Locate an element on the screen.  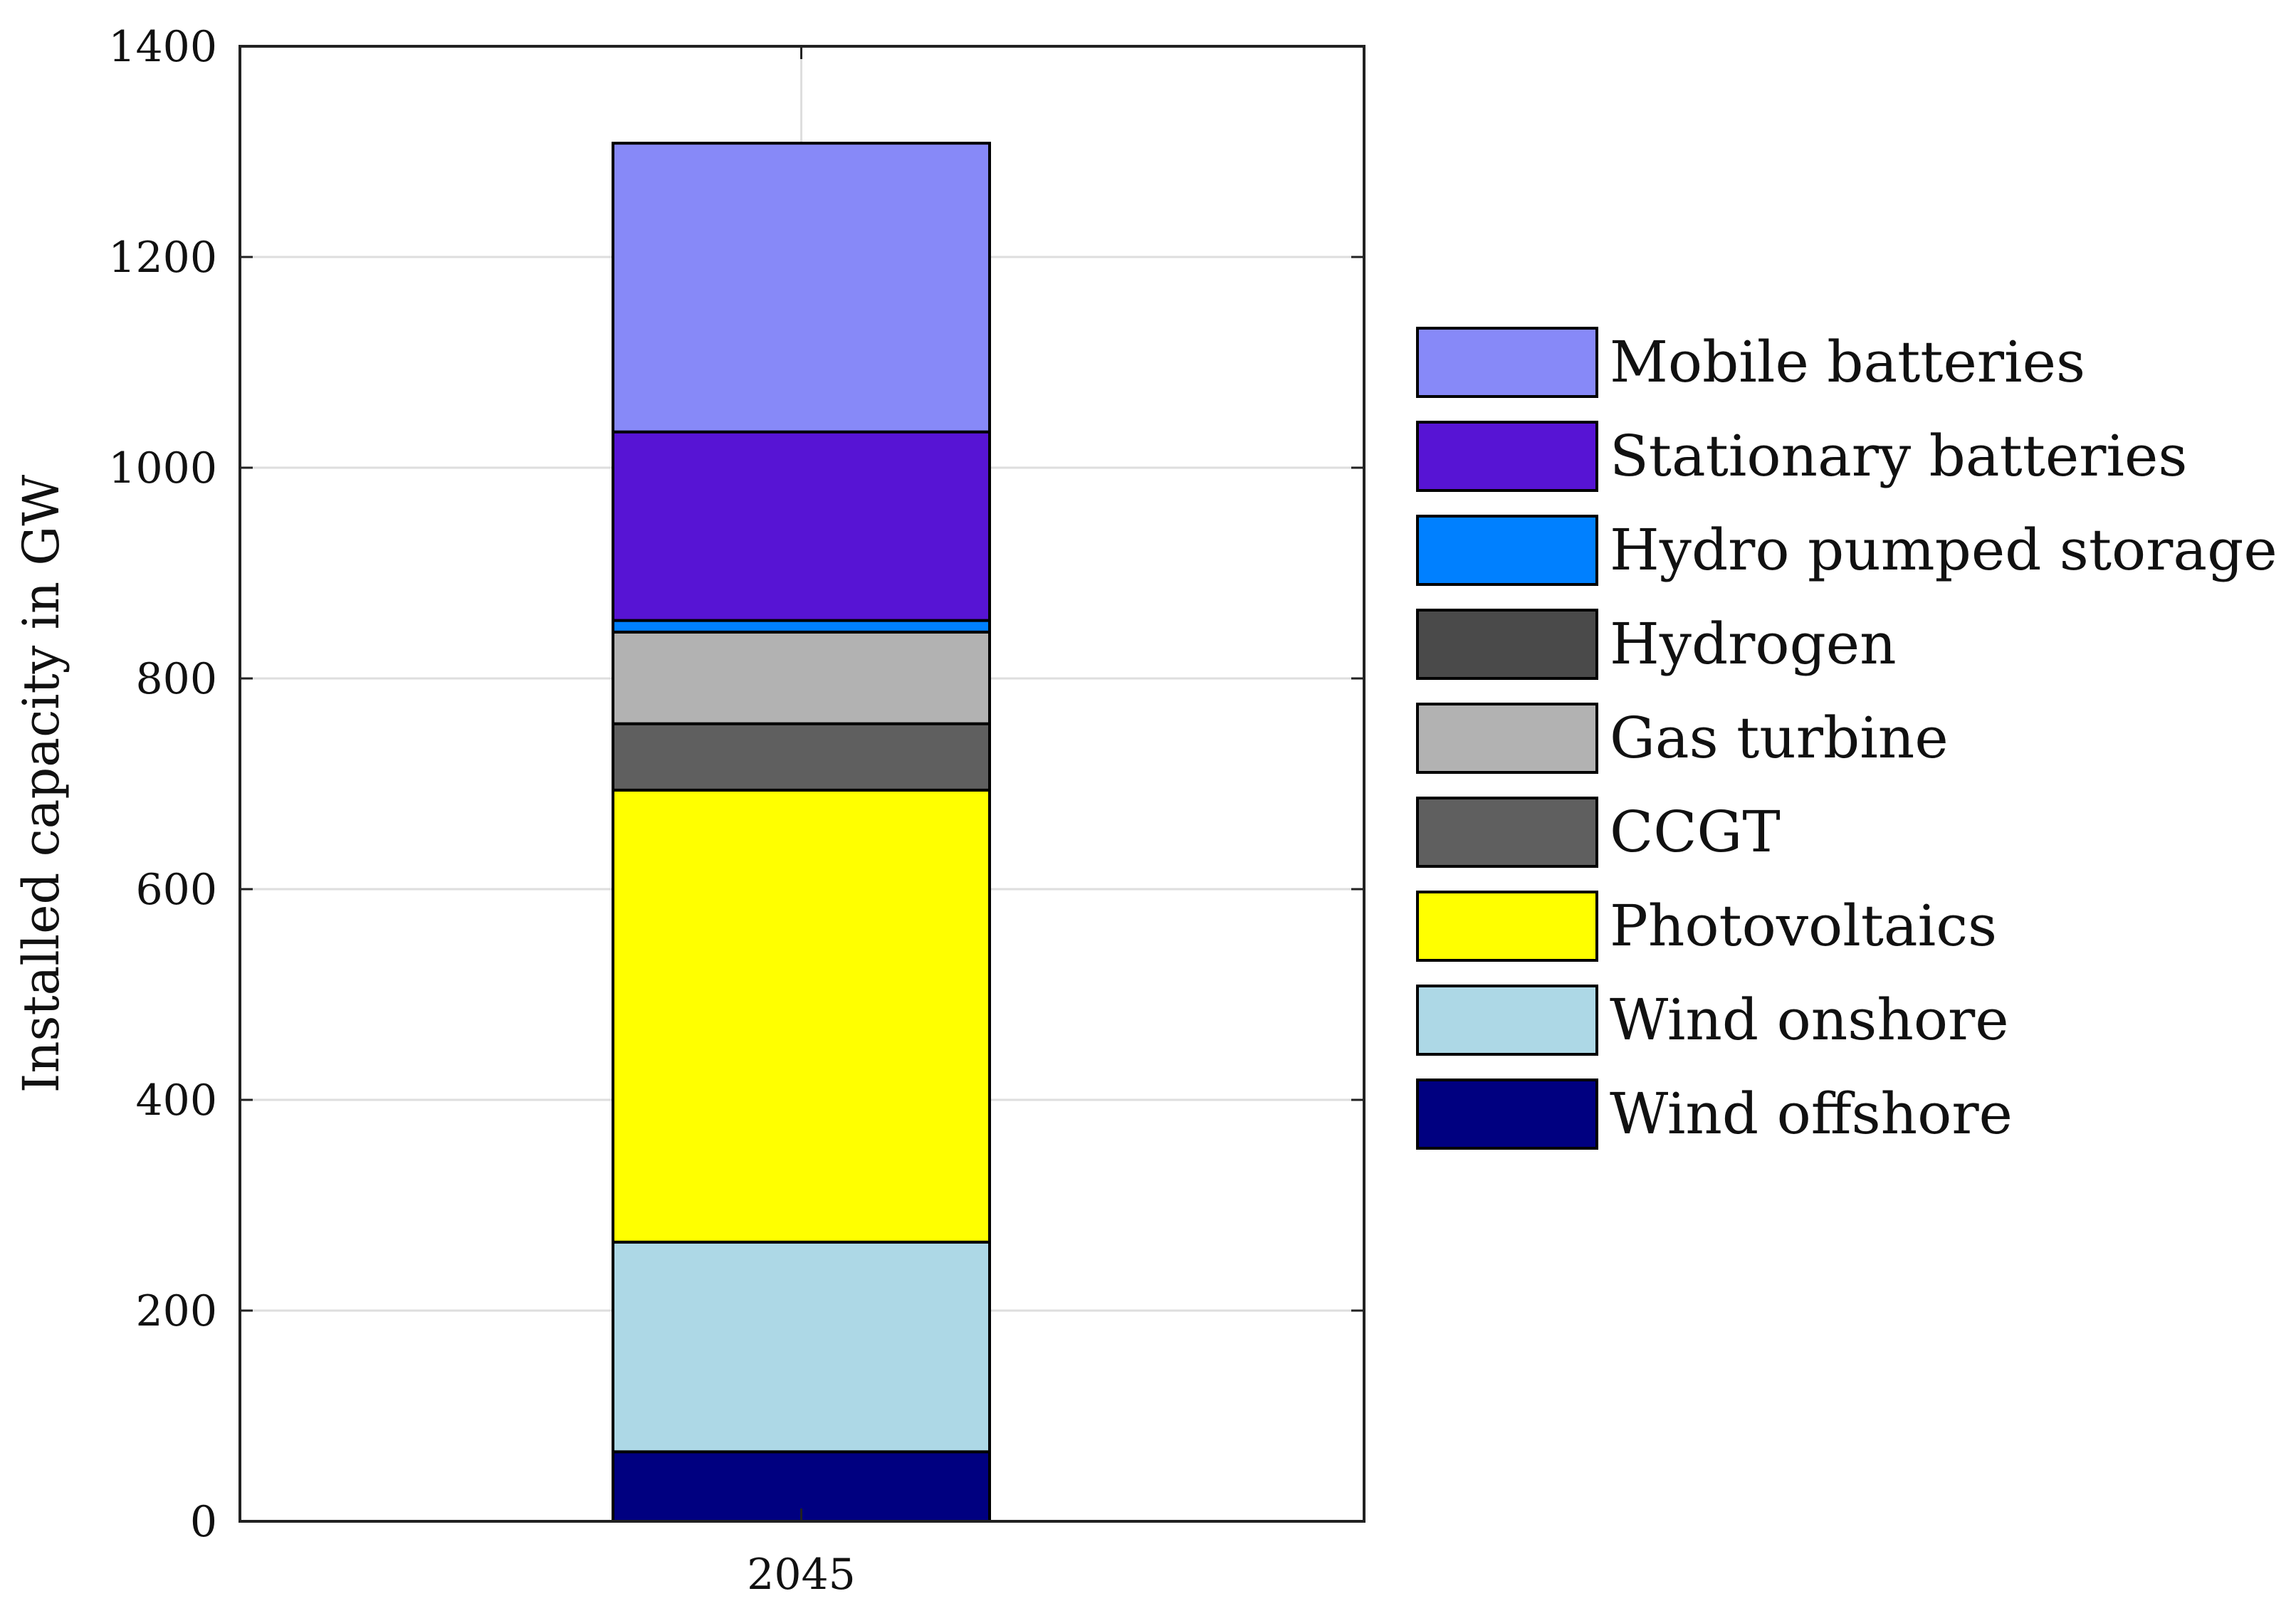
y-tick-label: 1000 is located at coordinates (162, 468).